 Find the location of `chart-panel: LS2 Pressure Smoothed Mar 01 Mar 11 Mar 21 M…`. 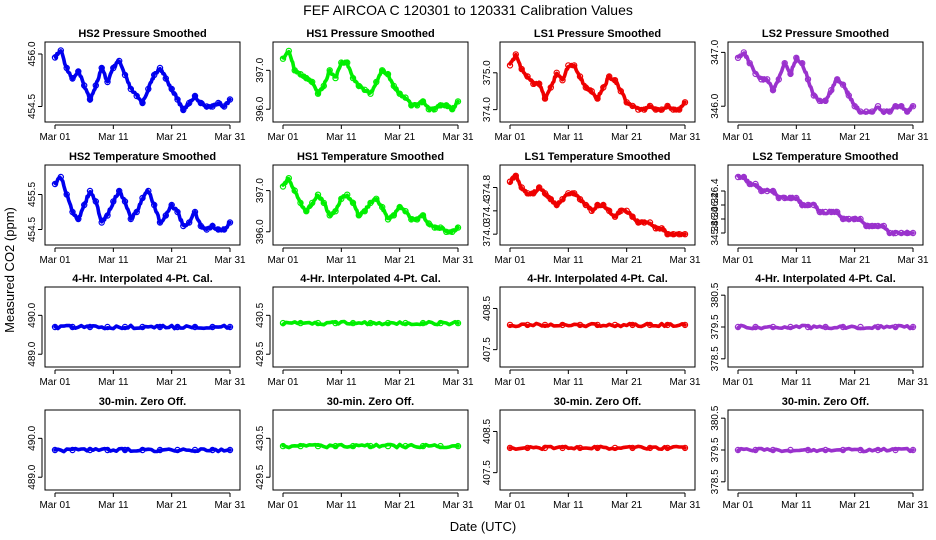

chart-panel: LS2 Pressure Smoothed Mar 01 Mar 11 Mar 21 M… is located at coordinates (819, 85).